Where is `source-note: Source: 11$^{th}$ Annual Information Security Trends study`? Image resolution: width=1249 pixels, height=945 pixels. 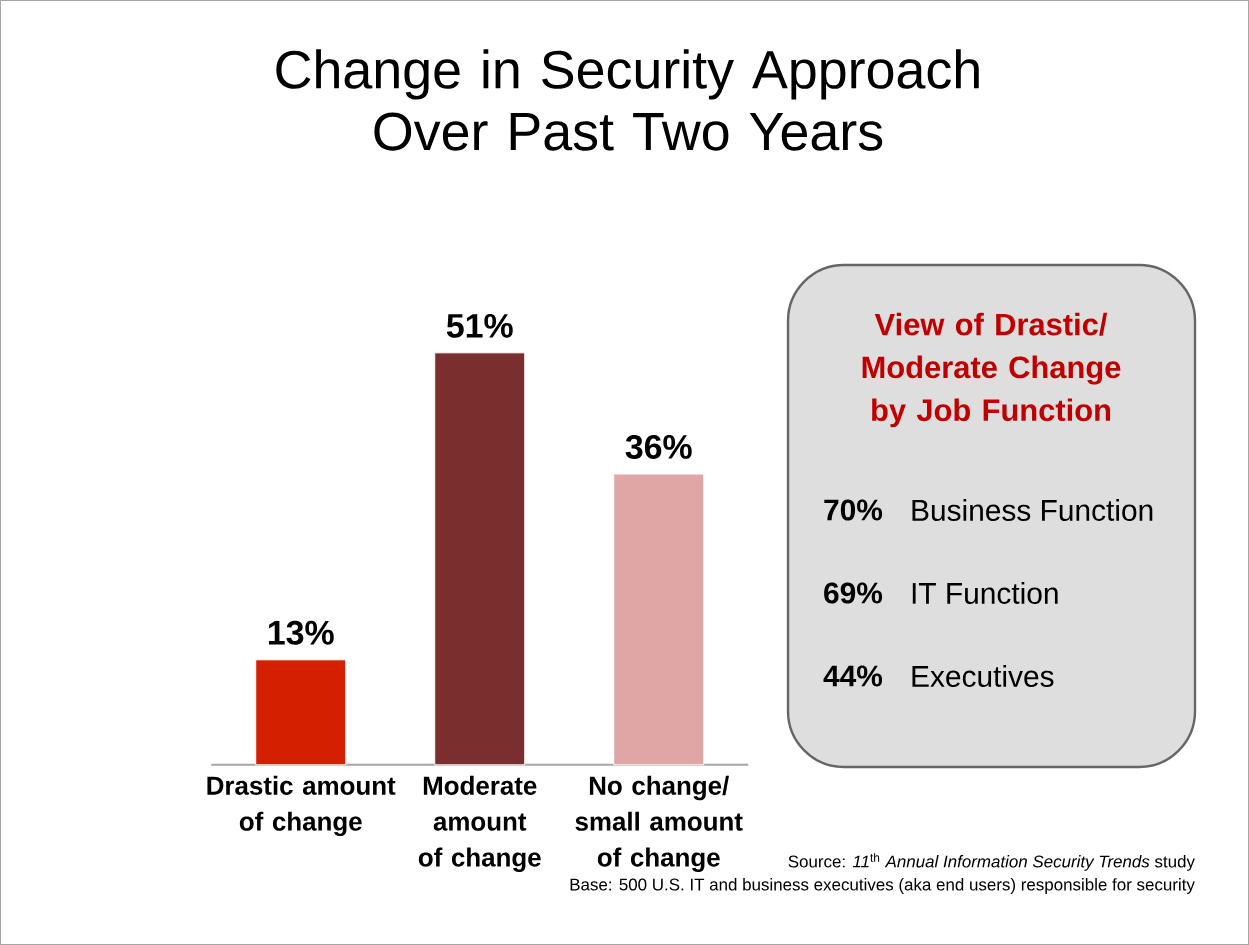
source-note: Source: 11$^{th}$ Annual Information Security Trends study is located at coordinates (991, 862).